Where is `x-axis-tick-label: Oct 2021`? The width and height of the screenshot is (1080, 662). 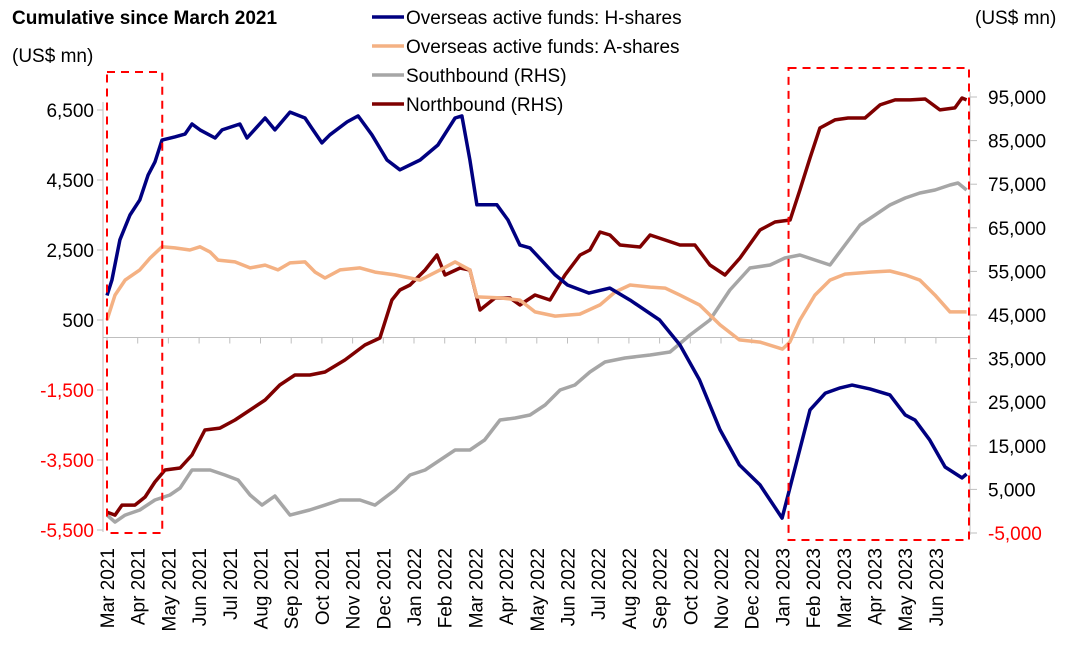
x-axis-tick-label: Oct 2021 is located at coordinates (323, 586).